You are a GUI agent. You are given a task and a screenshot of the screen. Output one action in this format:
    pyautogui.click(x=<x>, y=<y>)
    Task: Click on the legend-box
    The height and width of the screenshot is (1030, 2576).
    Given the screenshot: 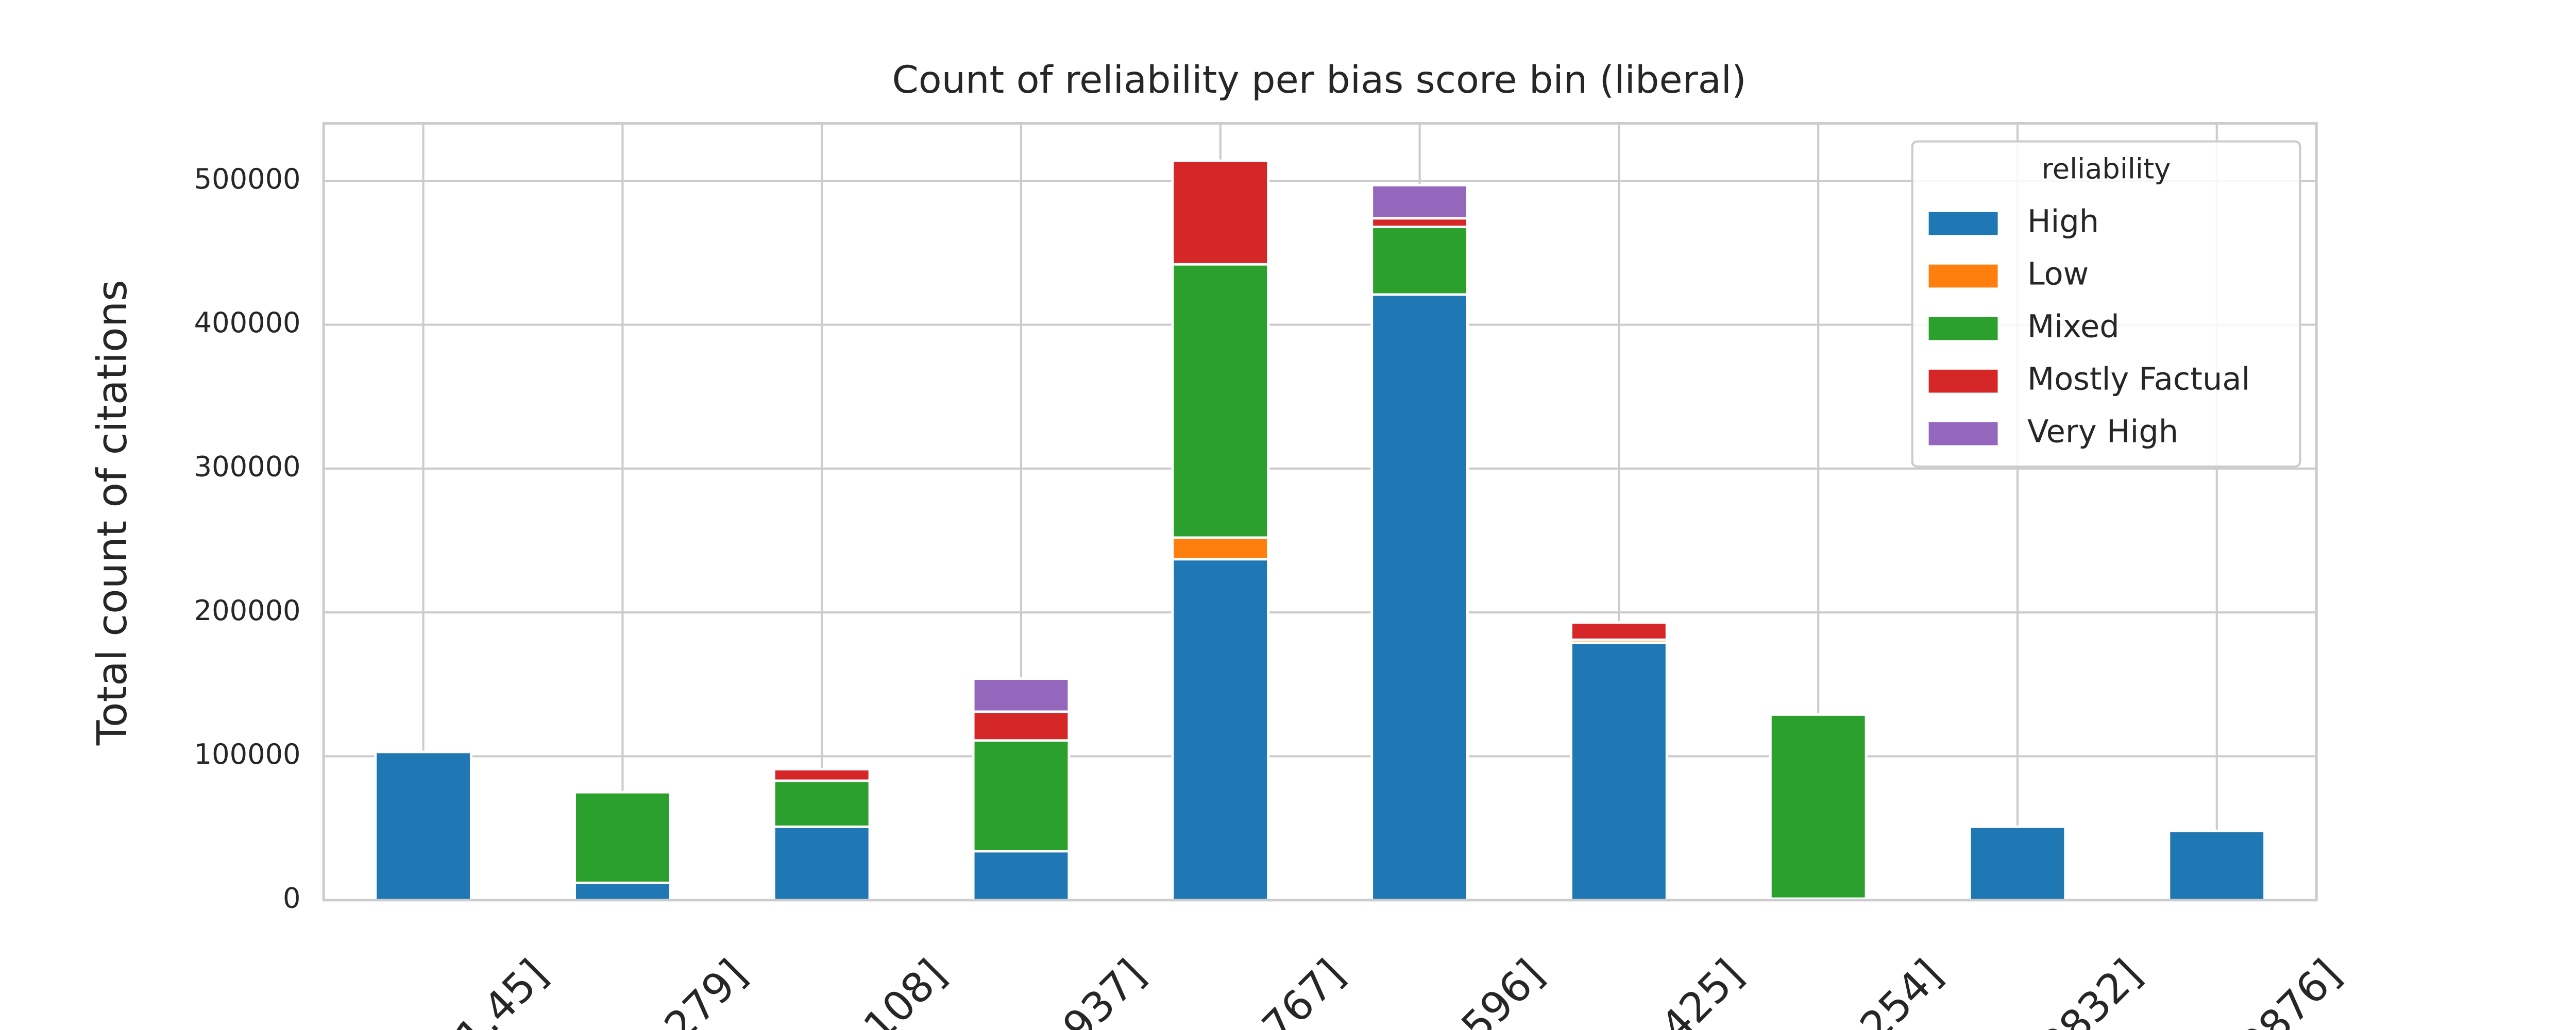 What is the action you would take?
    pyautogui.click(x=2106, y=304)
    